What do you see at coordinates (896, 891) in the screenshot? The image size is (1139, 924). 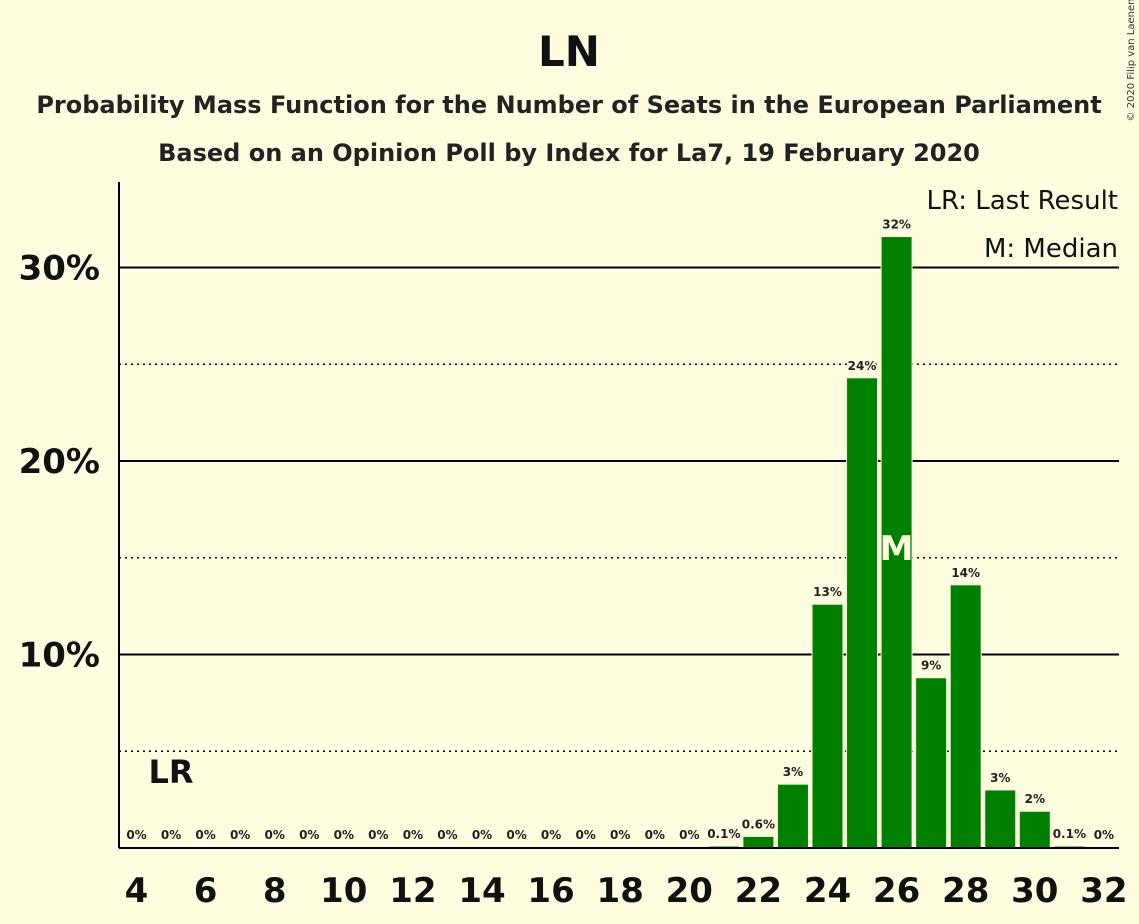 I see `x-tick-label: 26` at bounding box center [896, 891].